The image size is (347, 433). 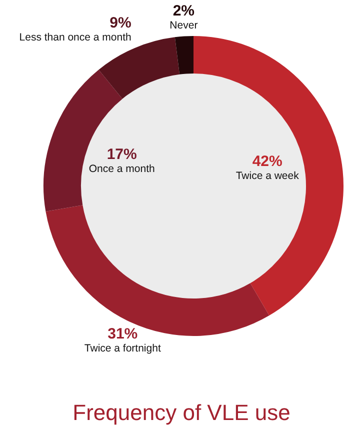 What do you see at coordinates (121, 155) in the screenshot?
I see `data-label: 17%` at bounding box center [121, 155].